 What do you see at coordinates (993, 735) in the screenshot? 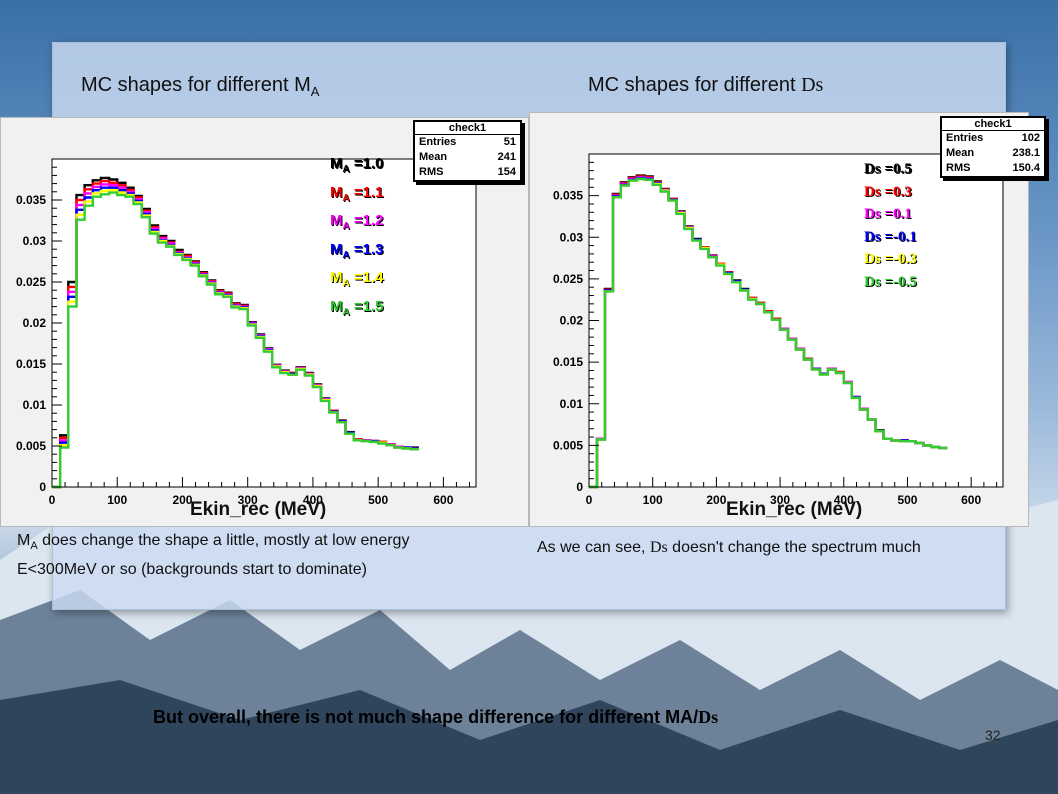
I see `page-number: 32` at bounding box center [993, 735].